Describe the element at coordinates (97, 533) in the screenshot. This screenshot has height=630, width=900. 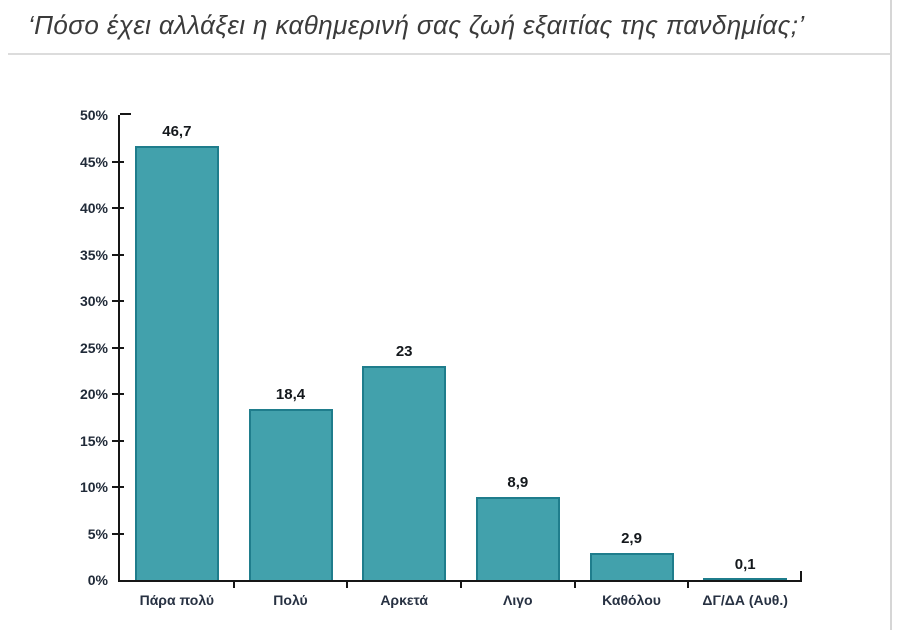
I see `y-tick-label: 5%` at that location.